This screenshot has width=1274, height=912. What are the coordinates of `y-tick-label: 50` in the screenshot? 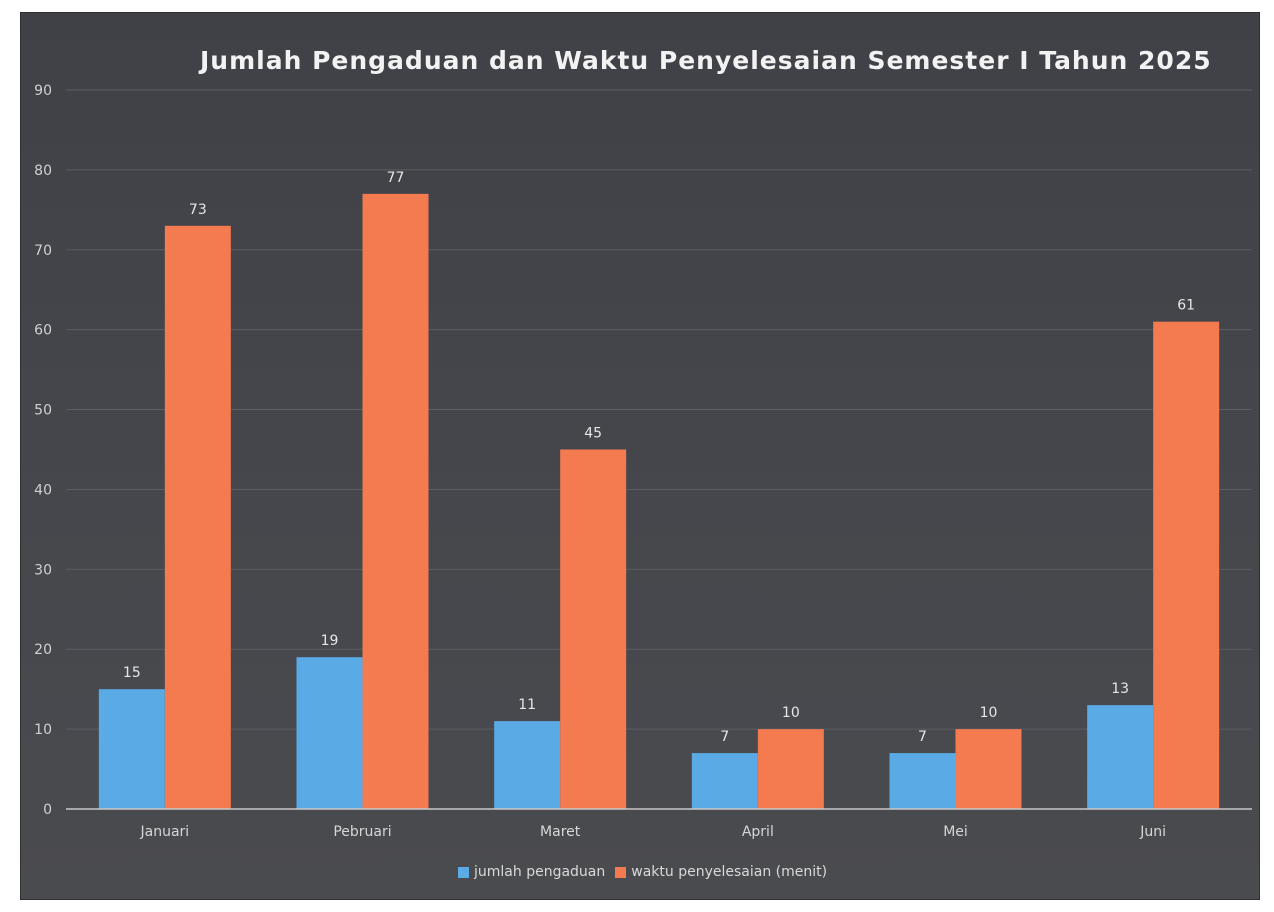 It's located at (43, 411).